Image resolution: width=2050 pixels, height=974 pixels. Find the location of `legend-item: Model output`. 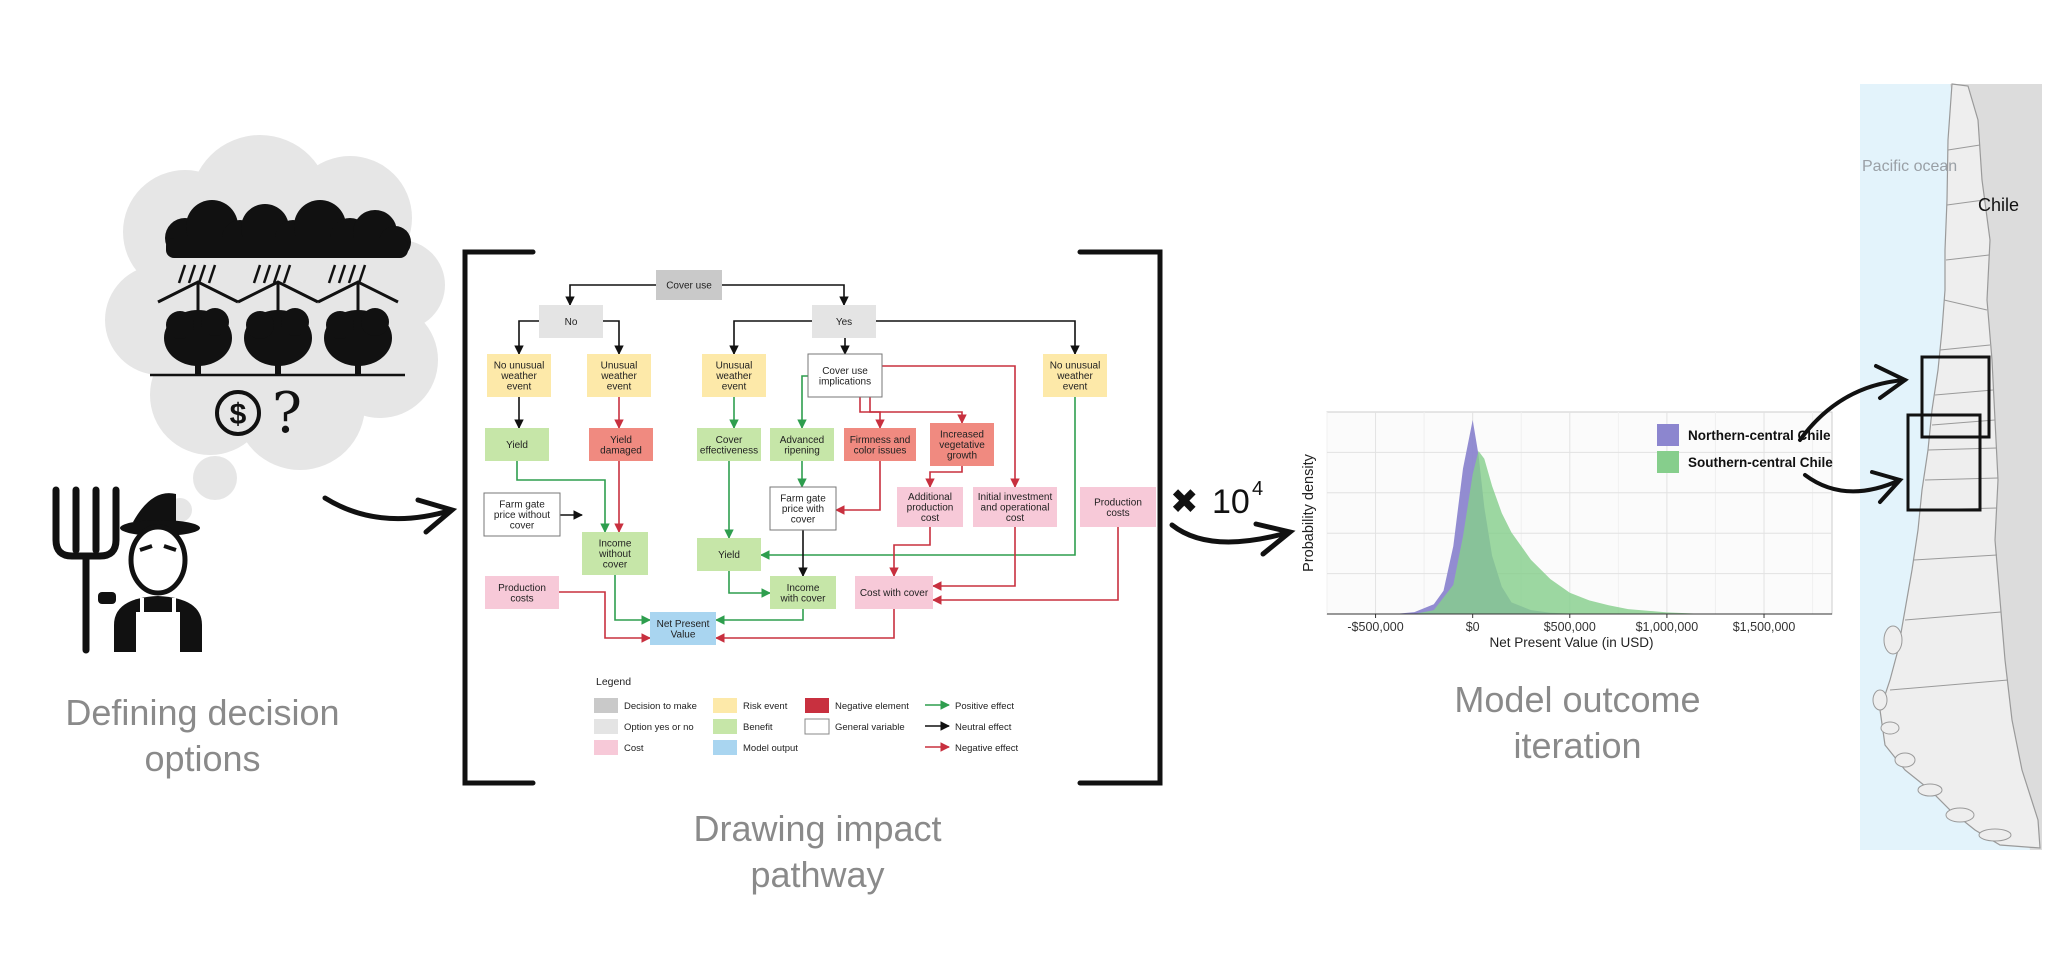

legend-item: Model output is located at coordinates (755, 747).